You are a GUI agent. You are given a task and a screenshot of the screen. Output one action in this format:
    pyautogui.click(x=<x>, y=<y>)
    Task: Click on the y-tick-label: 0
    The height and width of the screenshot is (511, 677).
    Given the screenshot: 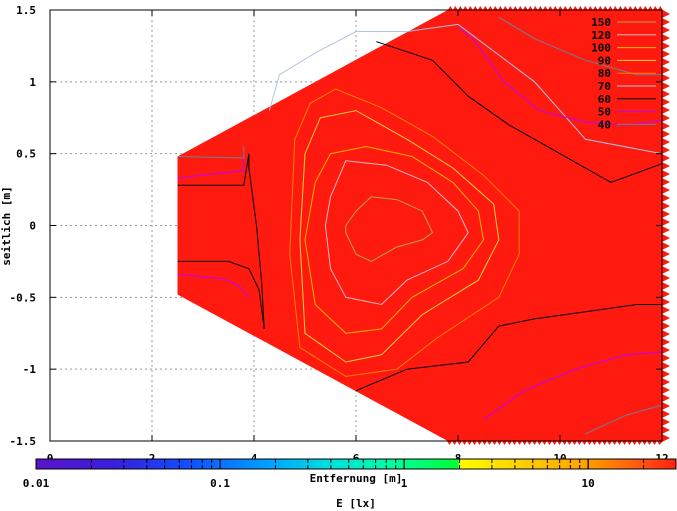 What is the action you would take?
    pyautogui.click(x=32, y=226)
    